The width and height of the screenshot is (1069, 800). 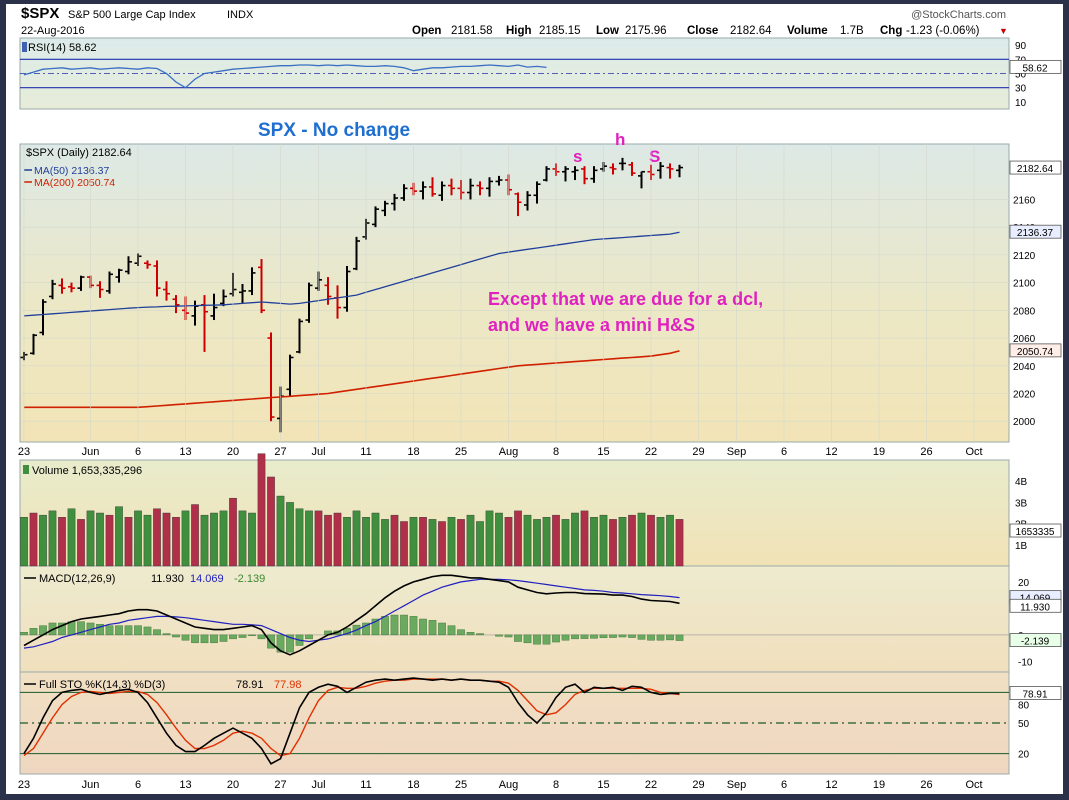 I want to click on price-y-tick: 2000, so click(x=1024, y=422).